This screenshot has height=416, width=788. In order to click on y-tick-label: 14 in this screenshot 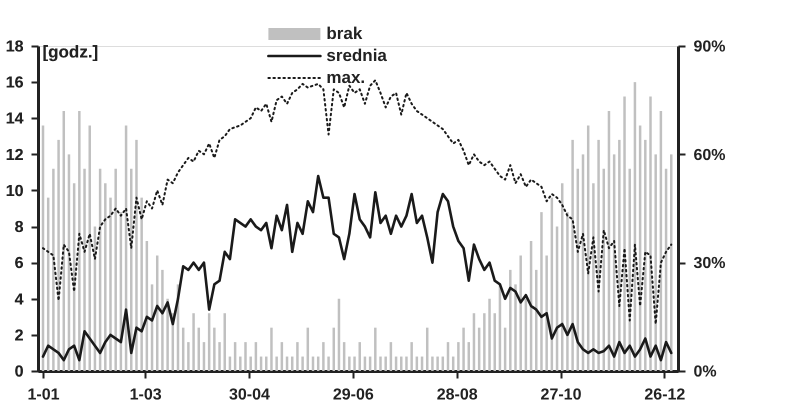, I will do `click(15, 119)`.